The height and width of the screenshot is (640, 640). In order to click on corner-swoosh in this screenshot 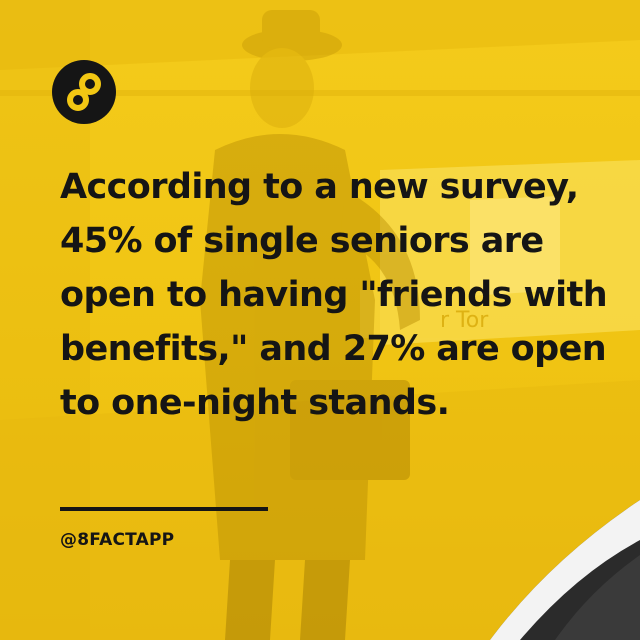, I will do `click(565, 570)`.